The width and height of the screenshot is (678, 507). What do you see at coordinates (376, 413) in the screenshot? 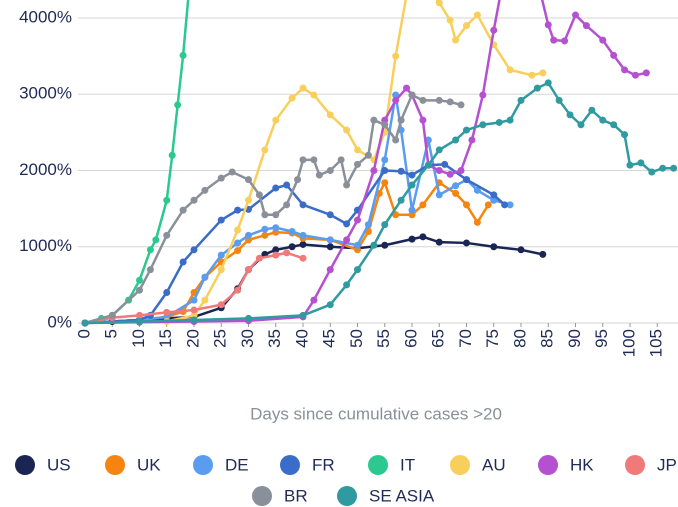
I see `x-axis-label: Days since cumulative cases >20` at bounding box center [376, 413].